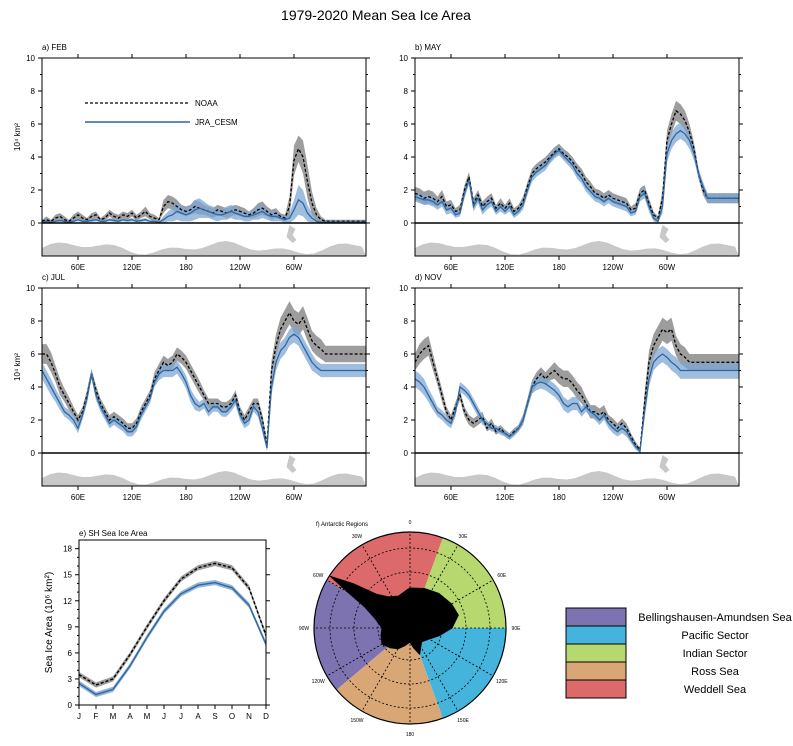  What do you see at coordinates (147, 716) in the screenshot?
I see `annual-x-tick-label: M` at bounding box center [147, 716].